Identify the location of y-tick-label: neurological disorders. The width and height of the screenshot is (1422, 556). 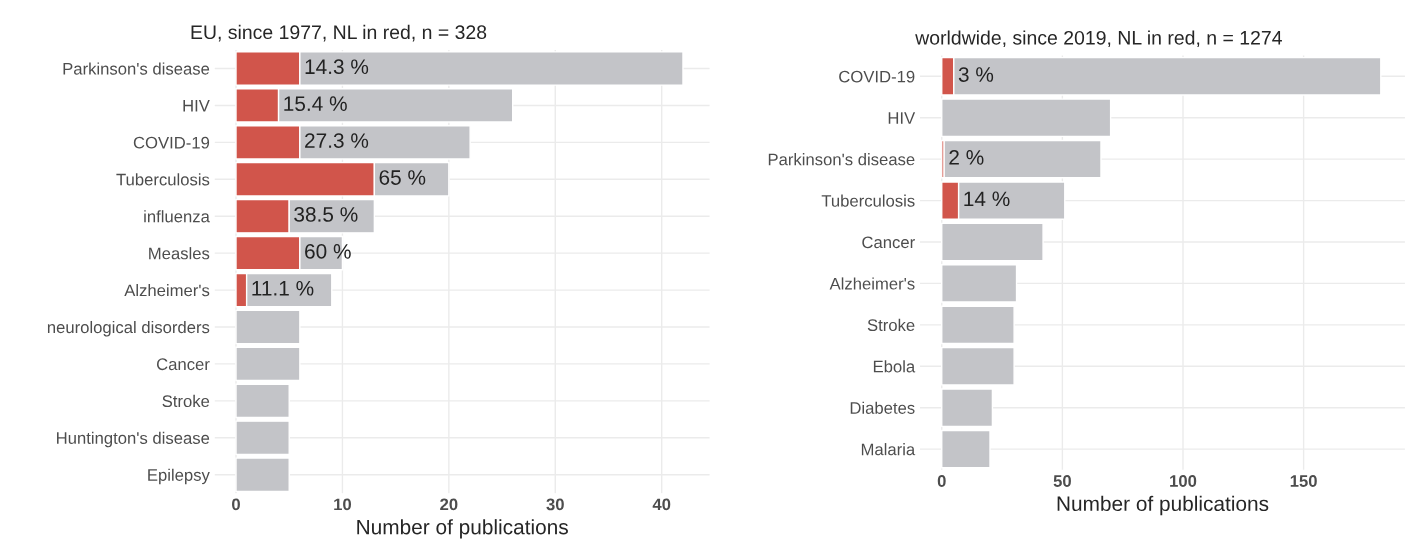
(128, 328).